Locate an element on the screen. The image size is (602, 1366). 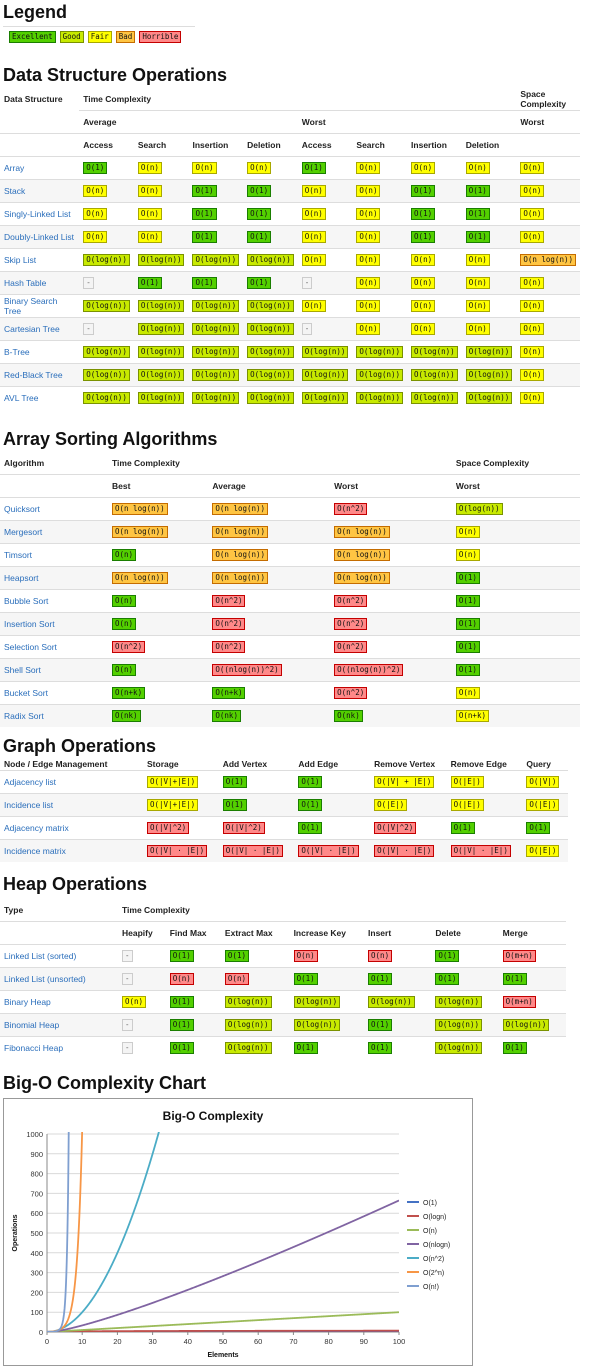
row-name: Binary Search Tree is located at coordinates (40, 306).